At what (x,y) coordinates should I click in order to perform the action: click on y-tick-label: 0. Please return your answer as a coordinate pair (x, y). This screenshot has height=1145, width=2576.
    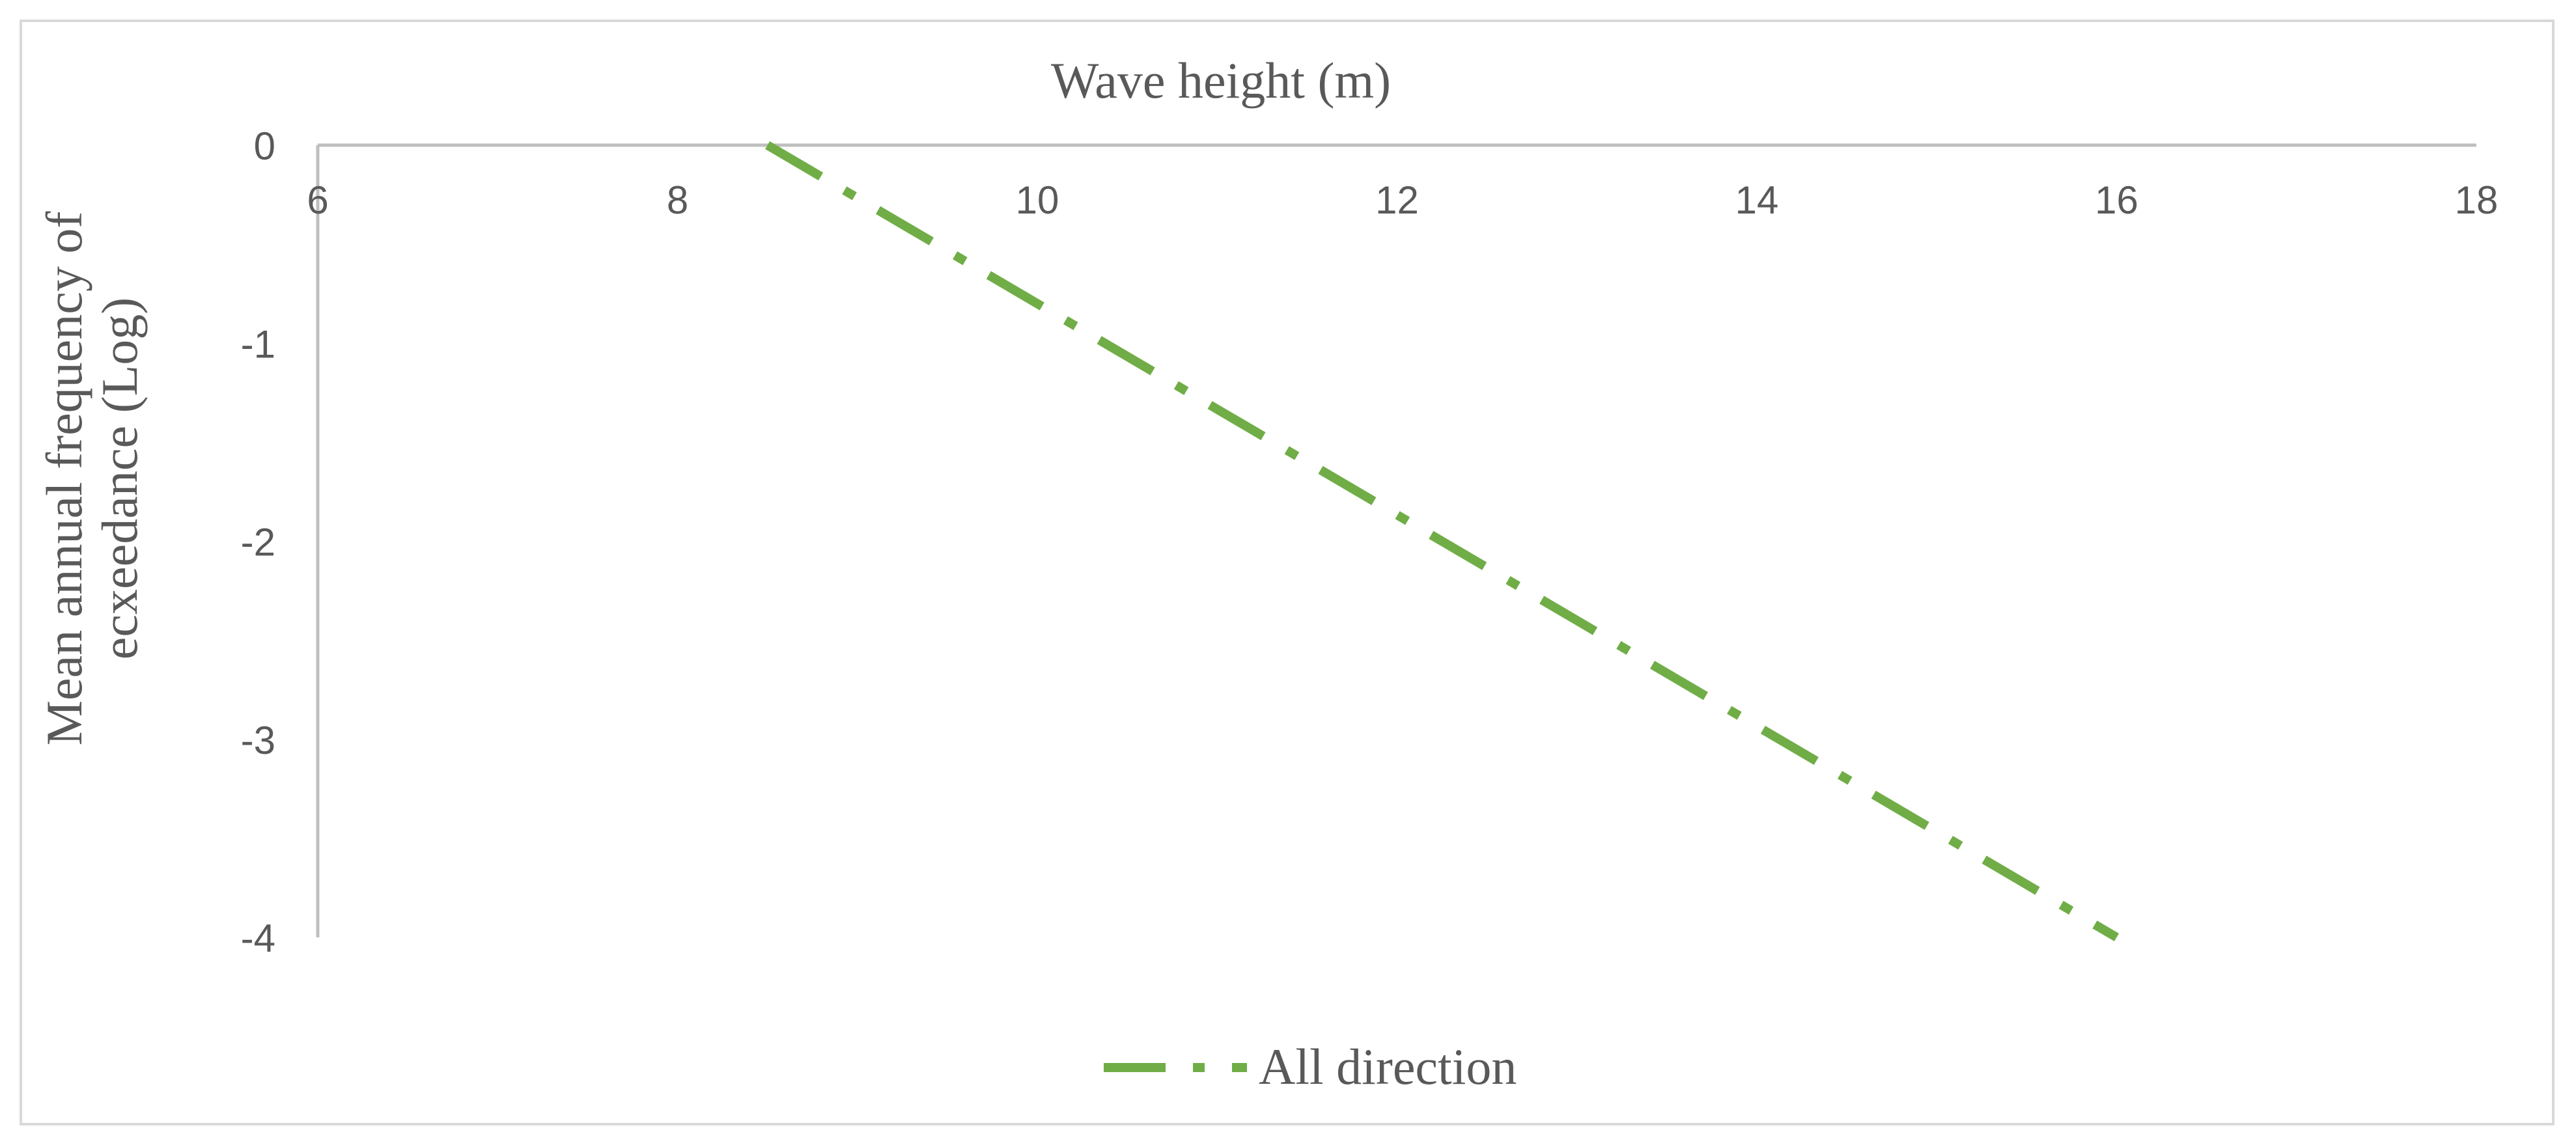
    Looking at the image, I should click on (265, 146).